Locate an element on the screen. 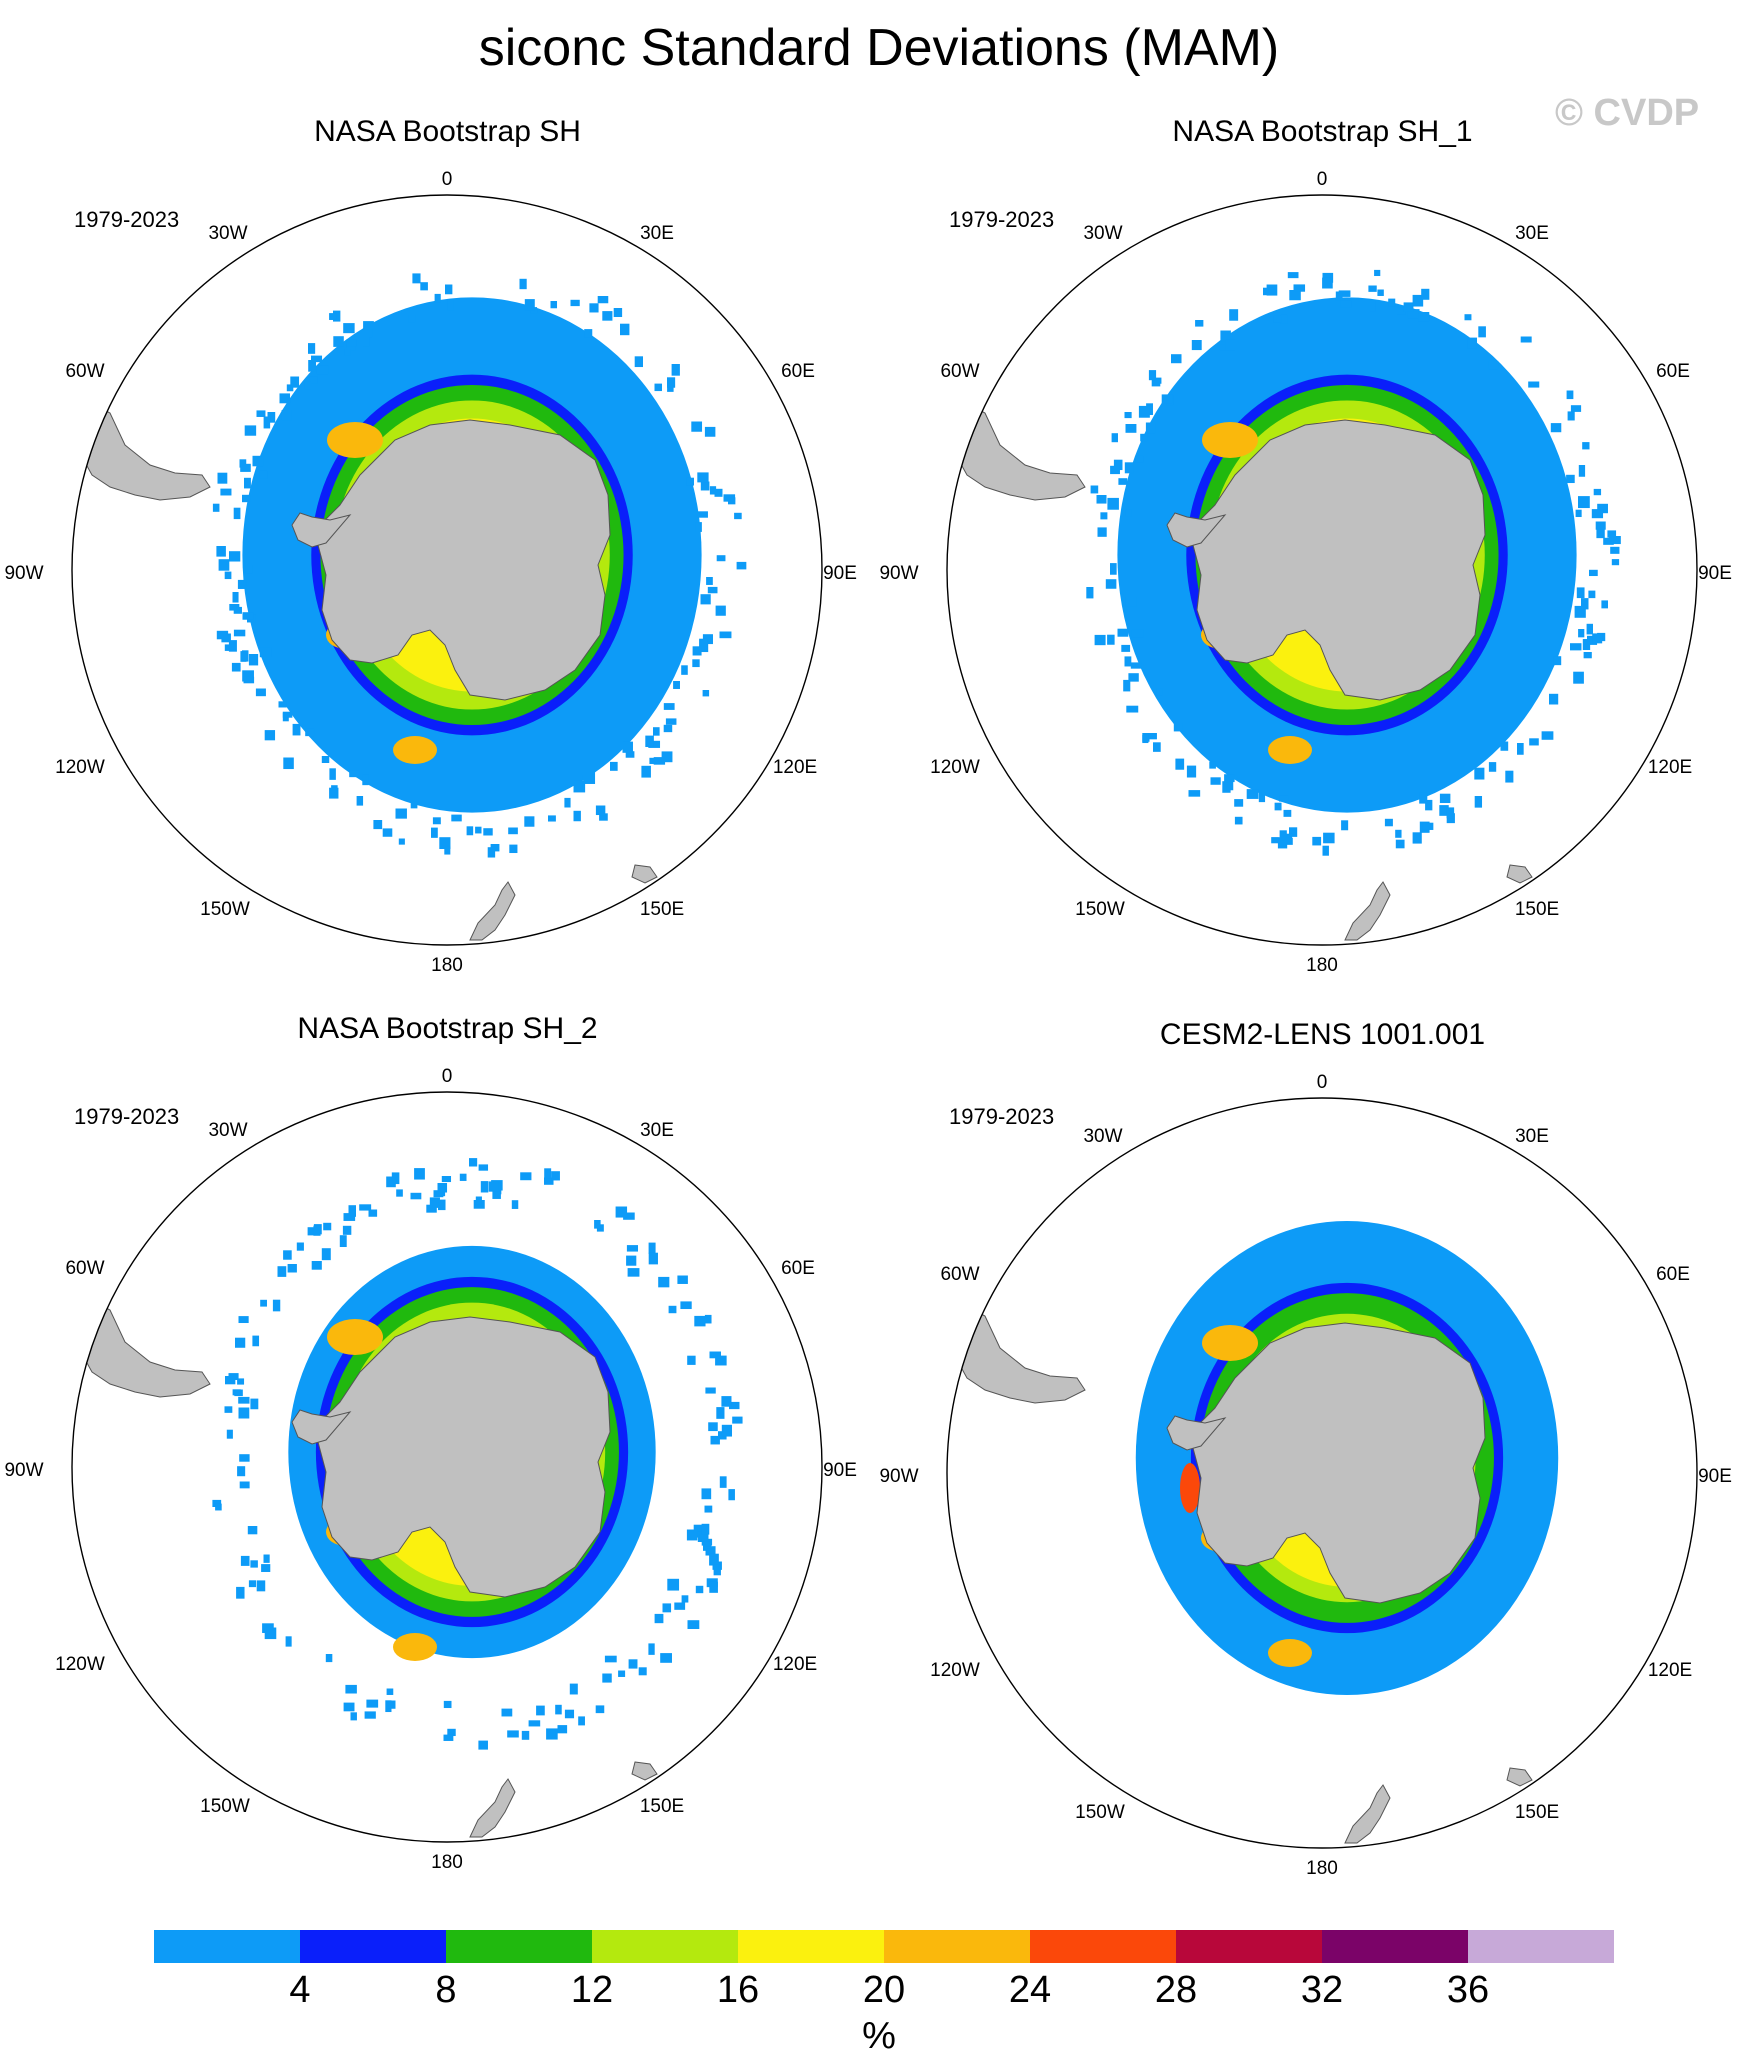 This screenshot has width=1758, height=2070. colorbar-label: 12 is located at coordinates (592, 1990).